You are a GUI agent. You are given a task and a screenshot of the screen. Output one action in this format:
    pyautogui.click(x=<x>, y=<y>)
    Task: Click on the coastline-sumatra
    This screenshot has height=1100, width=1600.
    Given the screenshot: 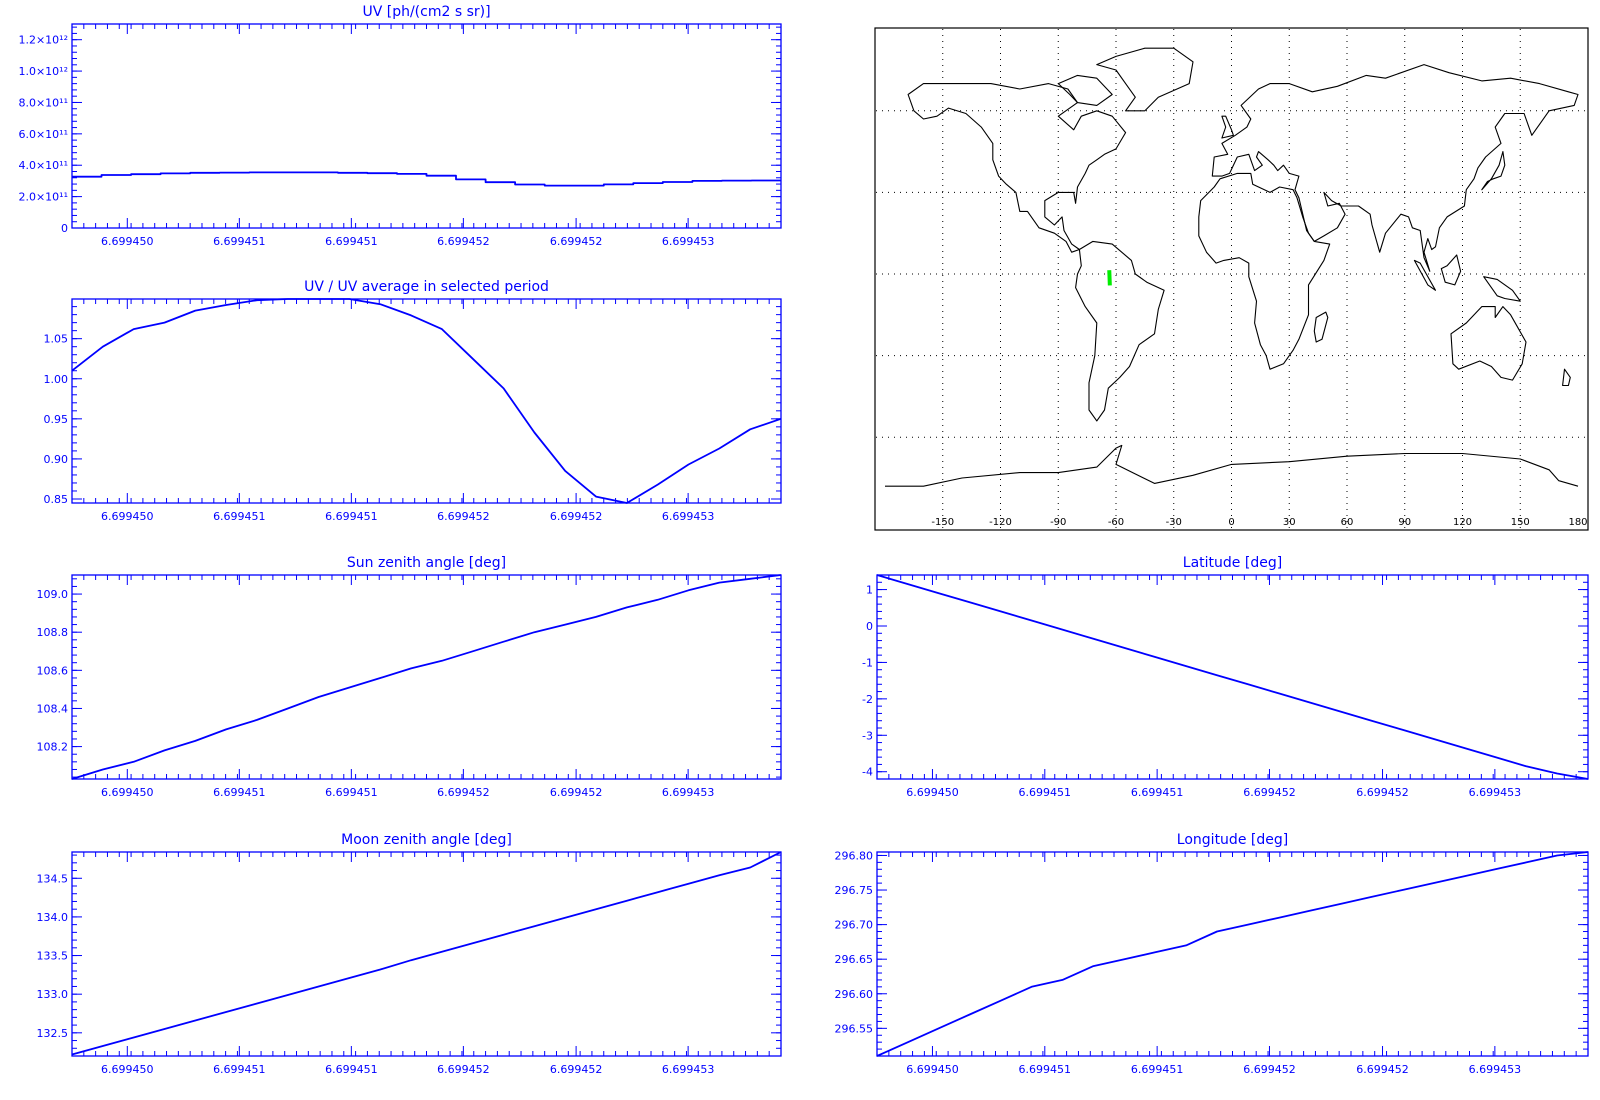 What is the action you would take?
    pyautogui.click(x=1425, y=275)
    